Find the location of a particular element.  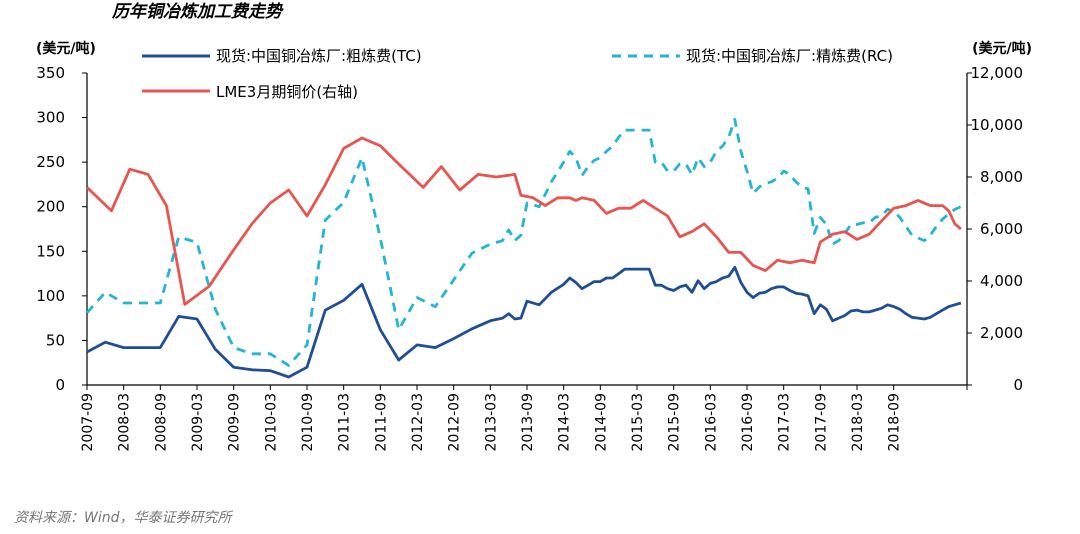

x-tick-label: 2009-03 is located at coordinates (198, 422).